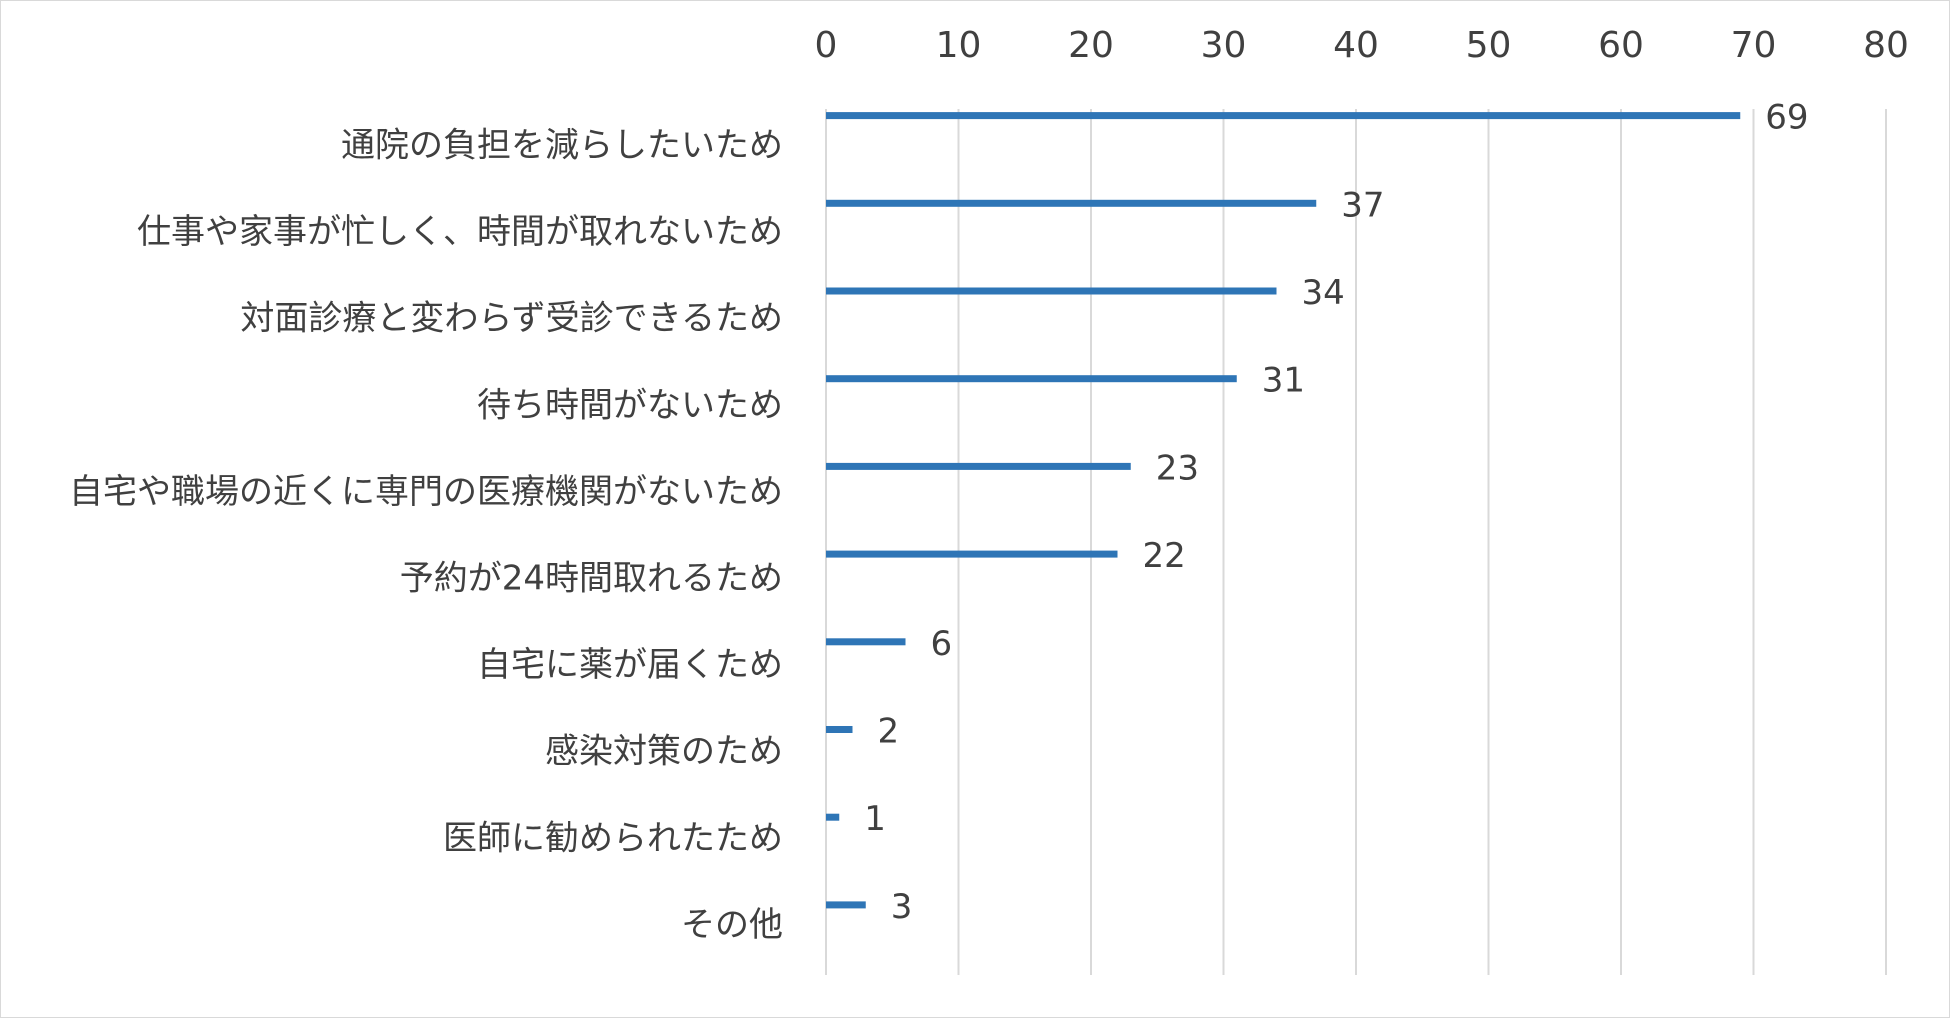  I want to click on category-label: その他, so click(732, 925).